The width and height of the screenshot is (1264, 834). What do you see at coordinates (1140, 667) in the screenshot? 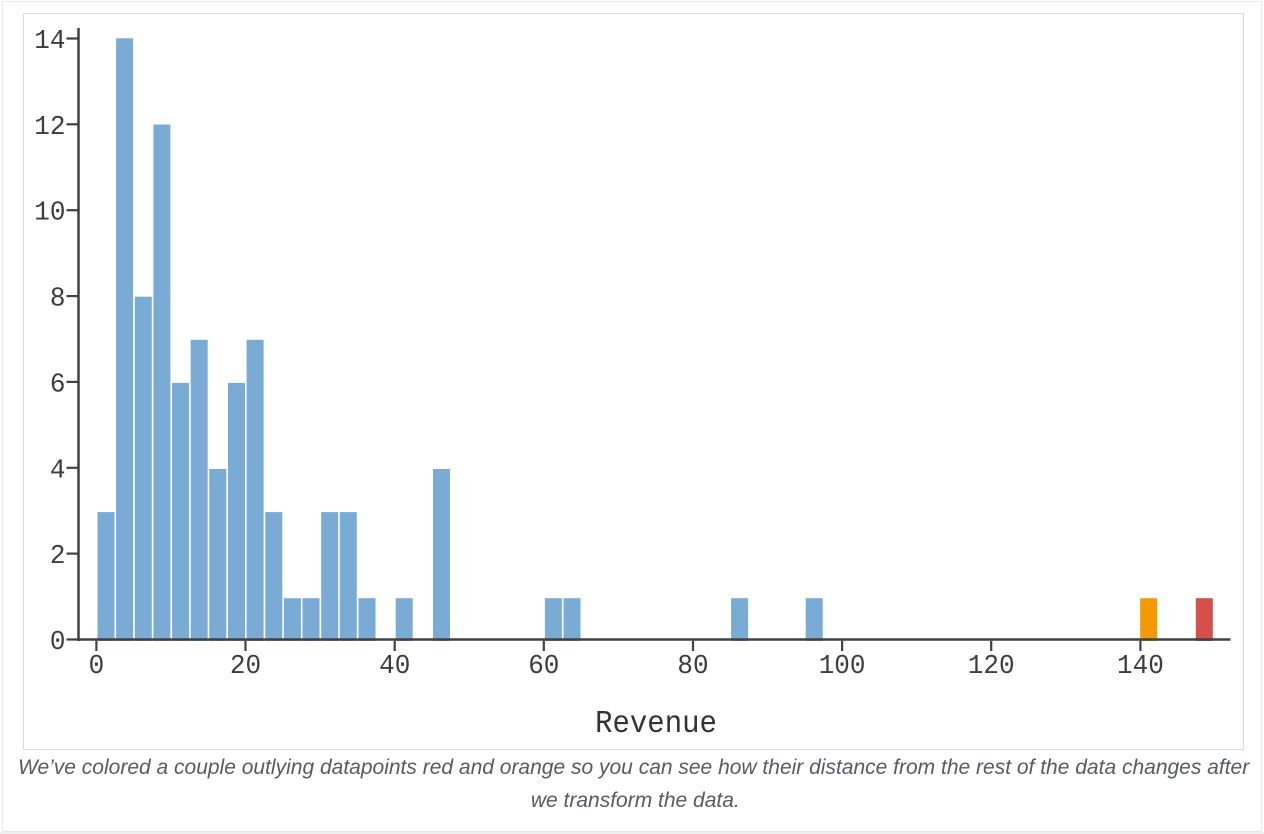
I see `svg-text: 140` at bounding box center [1140, 667].